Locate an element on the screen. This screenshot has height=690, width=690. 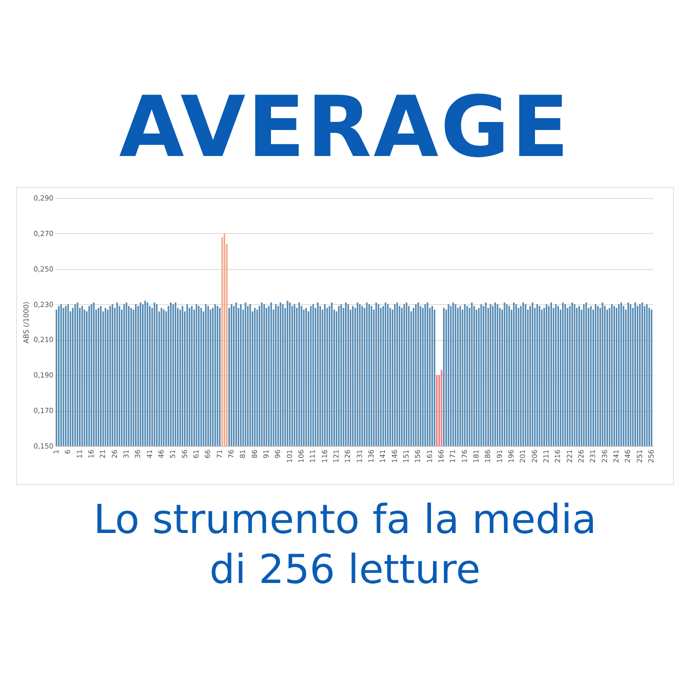
chart-title: AVERAGE is located at coordinates (345, 127).